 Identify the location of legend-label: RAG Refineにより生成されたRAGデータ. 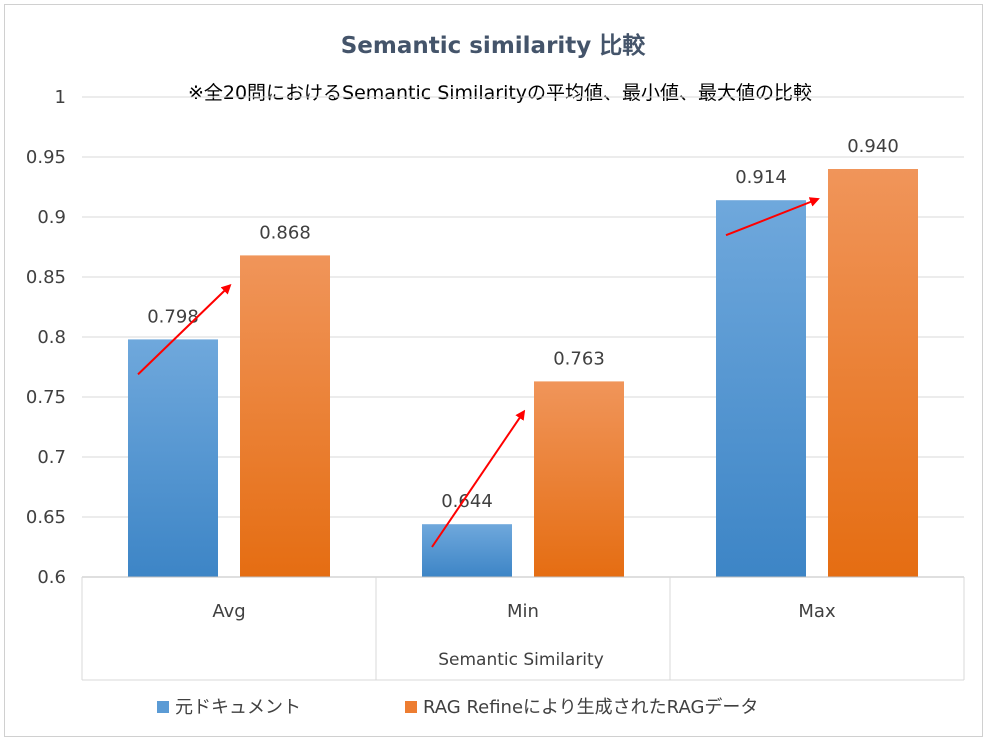
(590, 707).